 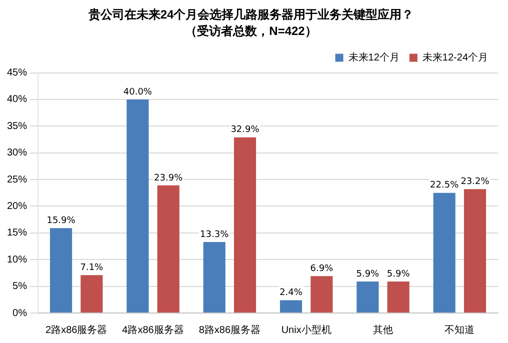 What do you see at coordinates (245, 130) in the screenshot?
I see `data-label: 32.9%` at bounding box center [245, 130].